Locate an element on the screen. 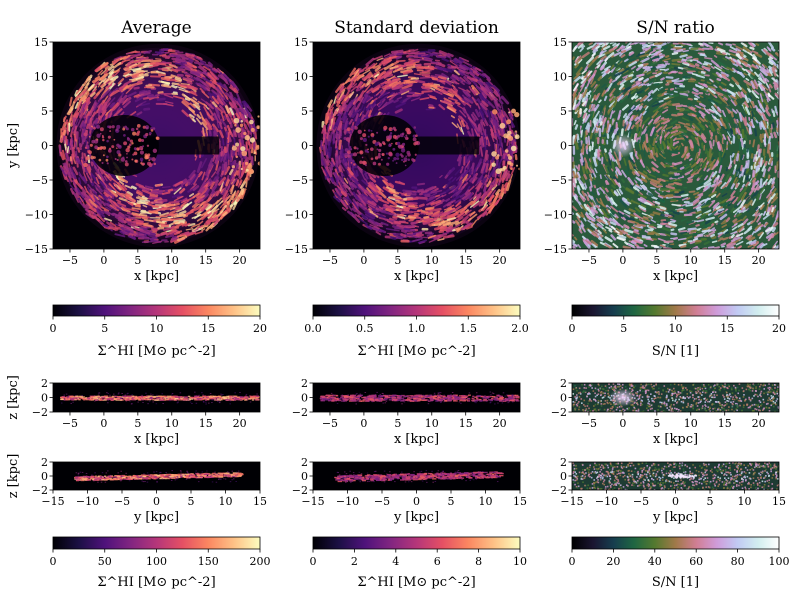  y-tick-label: 10 is located at coordinates (41, 77).